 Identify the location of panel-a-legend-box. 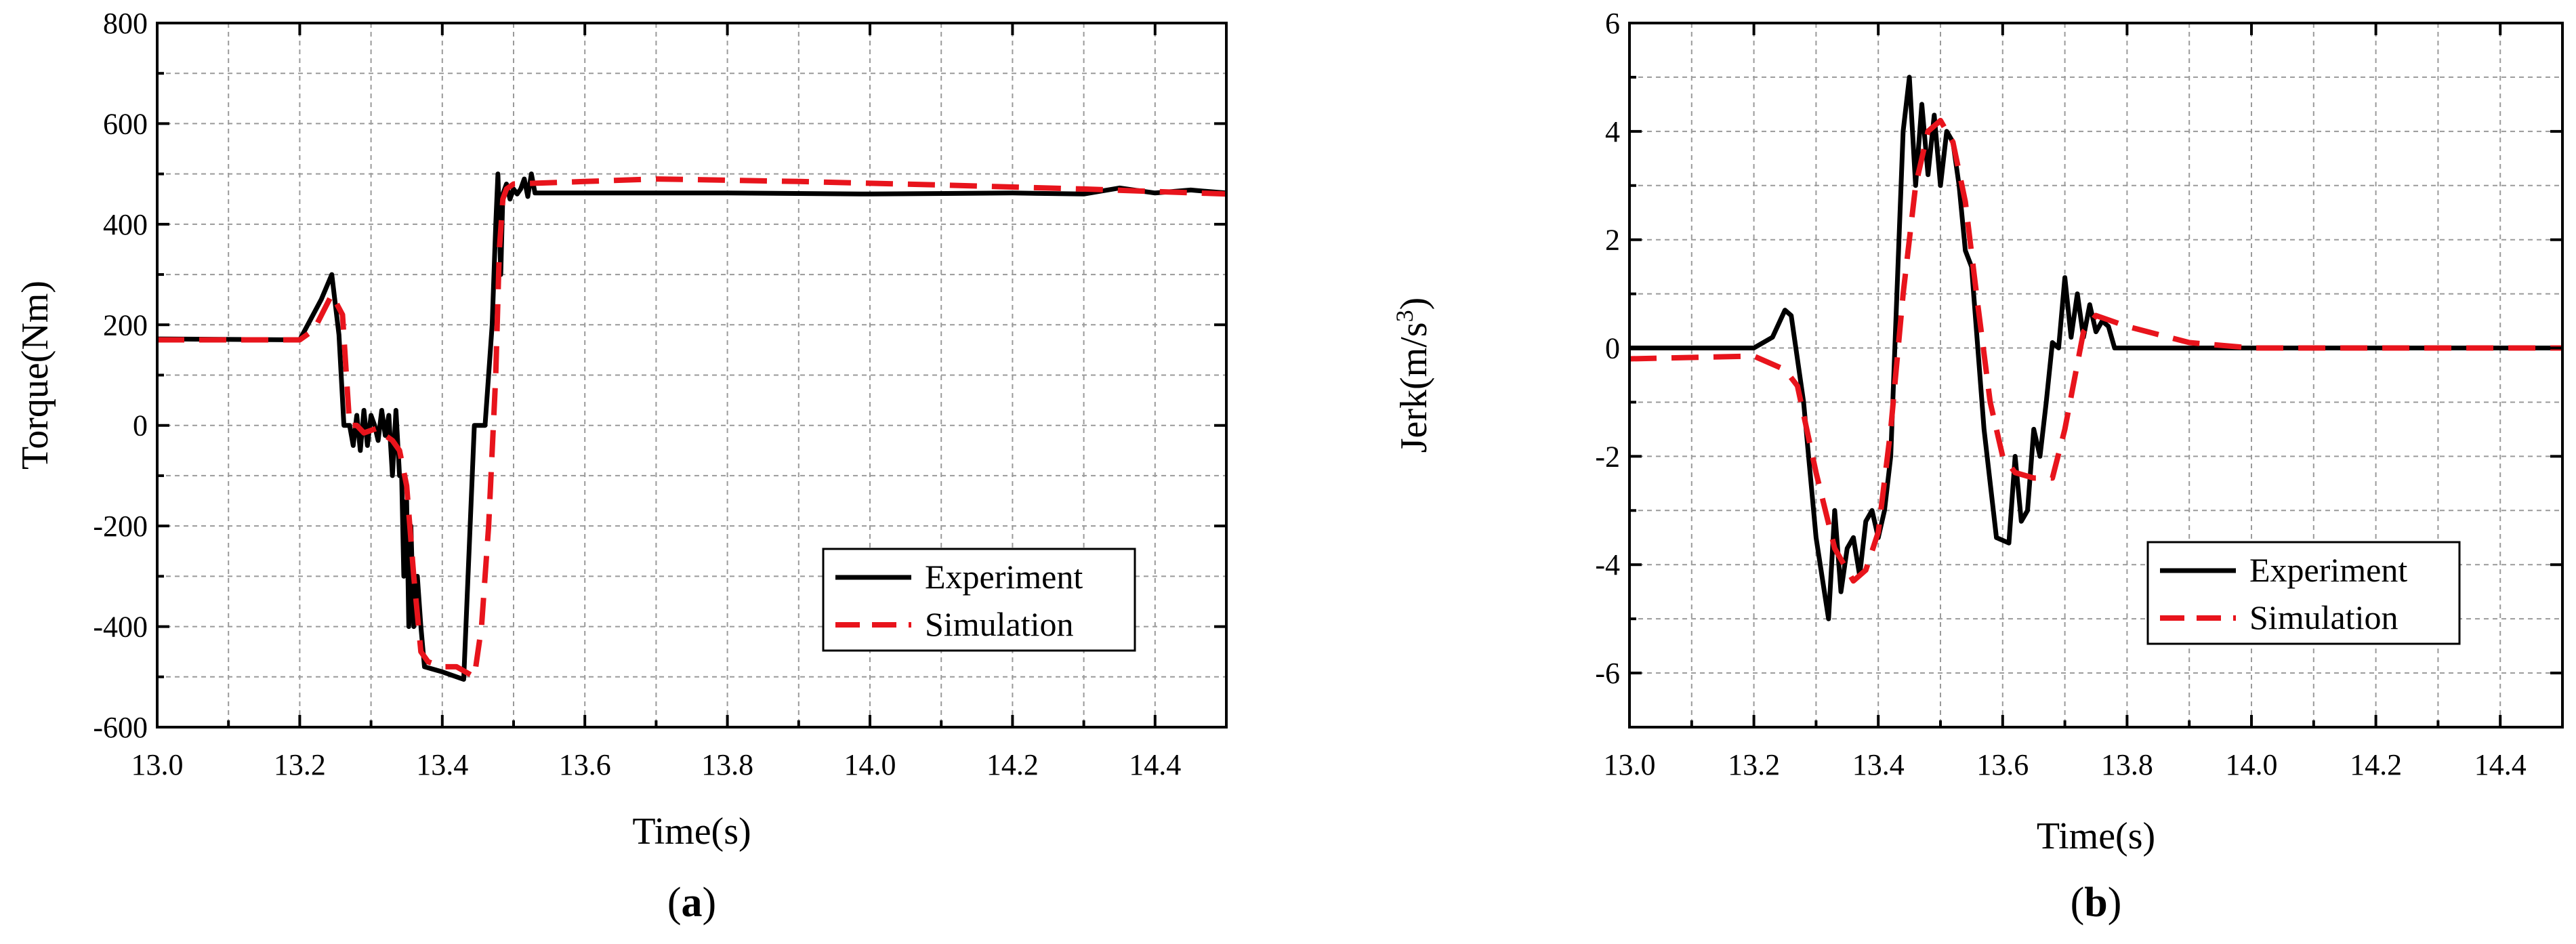
(979, 600).